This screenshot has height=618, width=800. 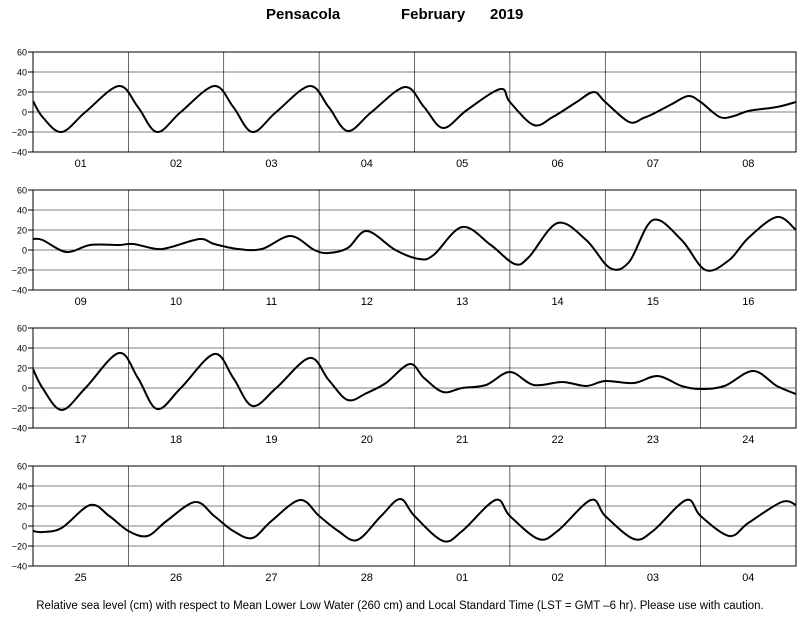 What do you see at coordinates (507, 14) in the screenshot?
I see `title-year: 2019` at bounding box center [507, 14].